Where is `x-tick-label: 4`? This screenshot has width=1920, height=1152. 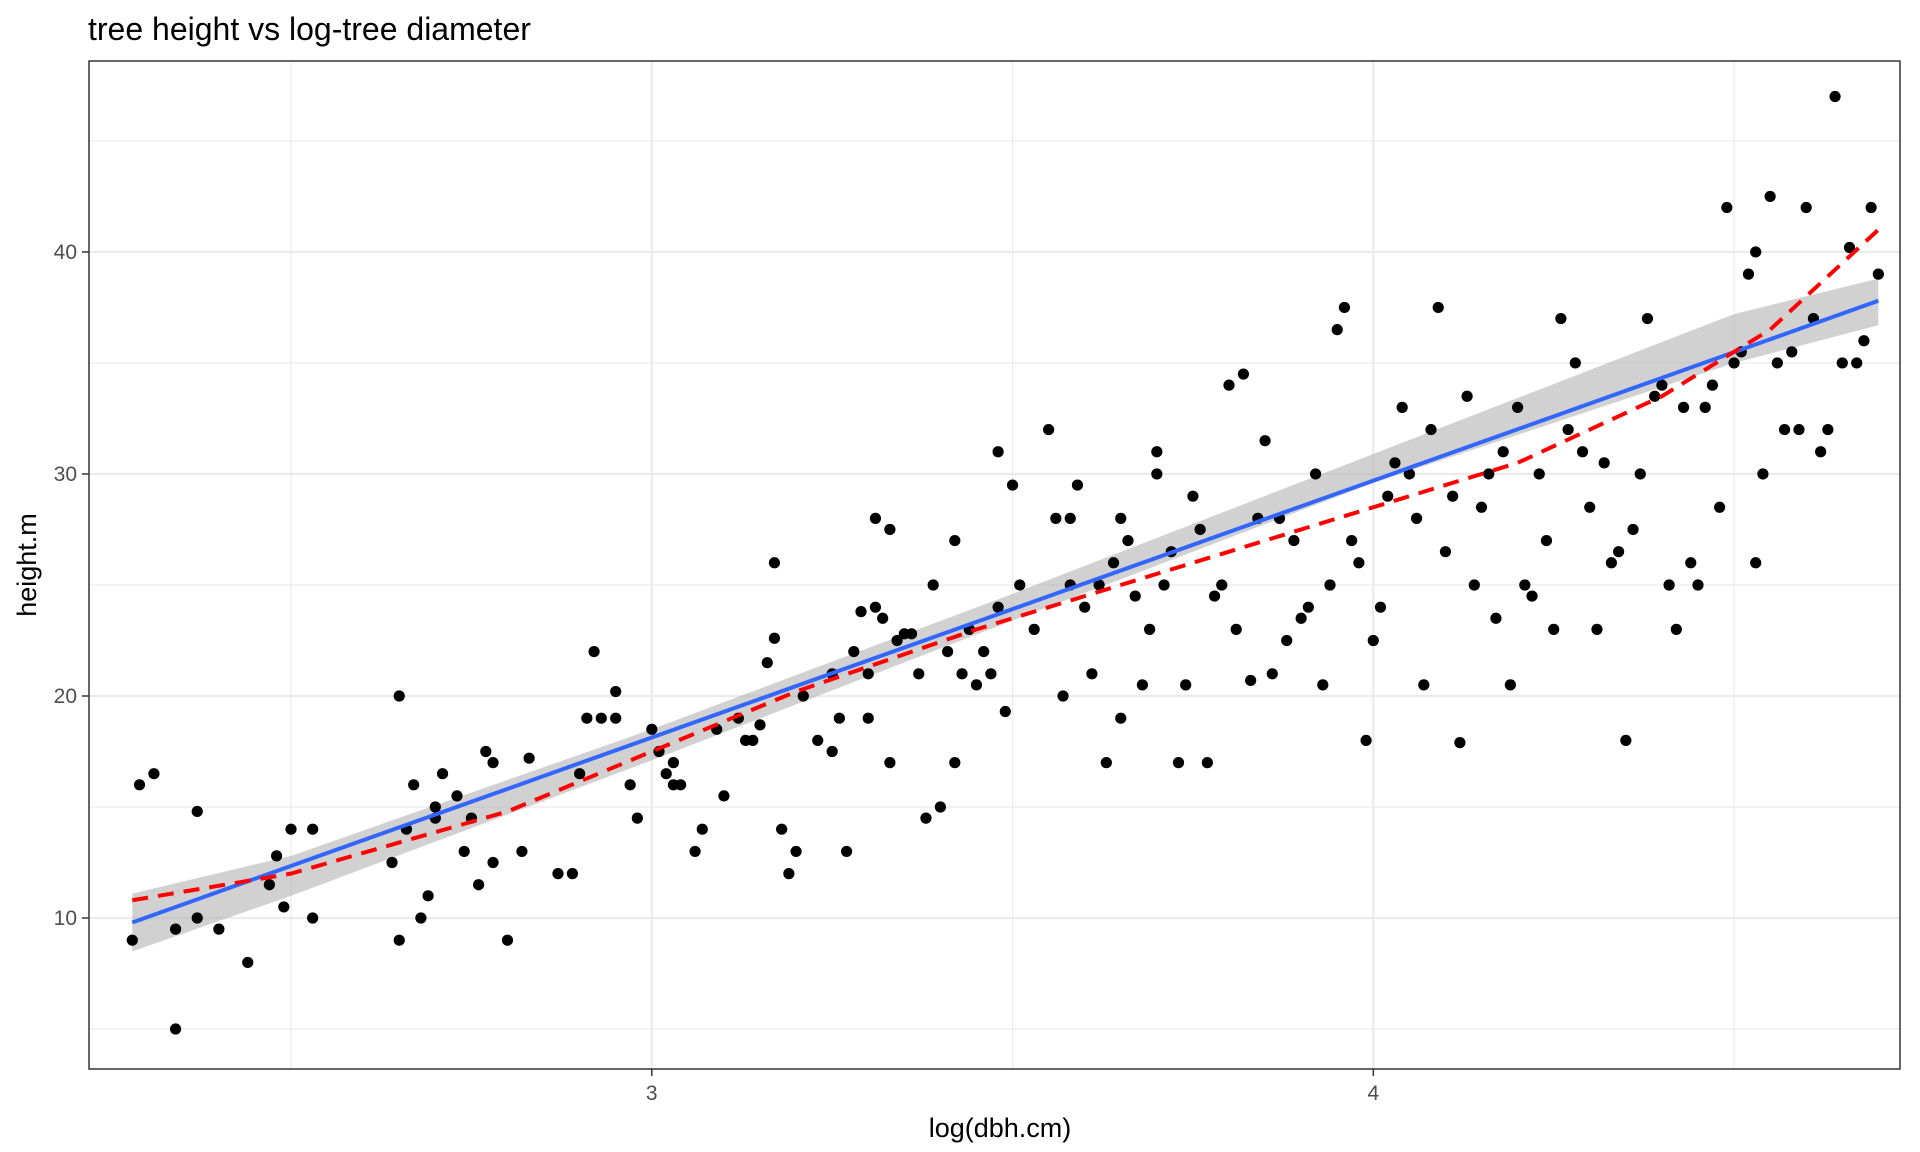 x-tick-label: 4 is located at coordinates (1373, 1093).